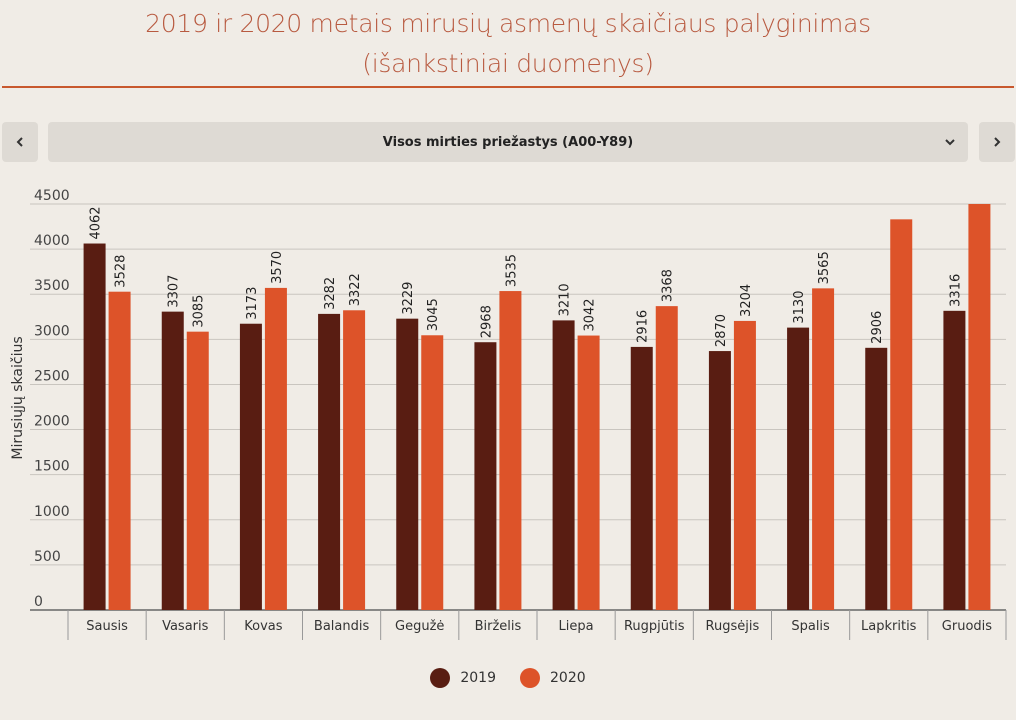 This screenshot has width=1016, height=720. I want to click on select-value: Visos mirties priežastys (A00-Y89), so click(508, 142).